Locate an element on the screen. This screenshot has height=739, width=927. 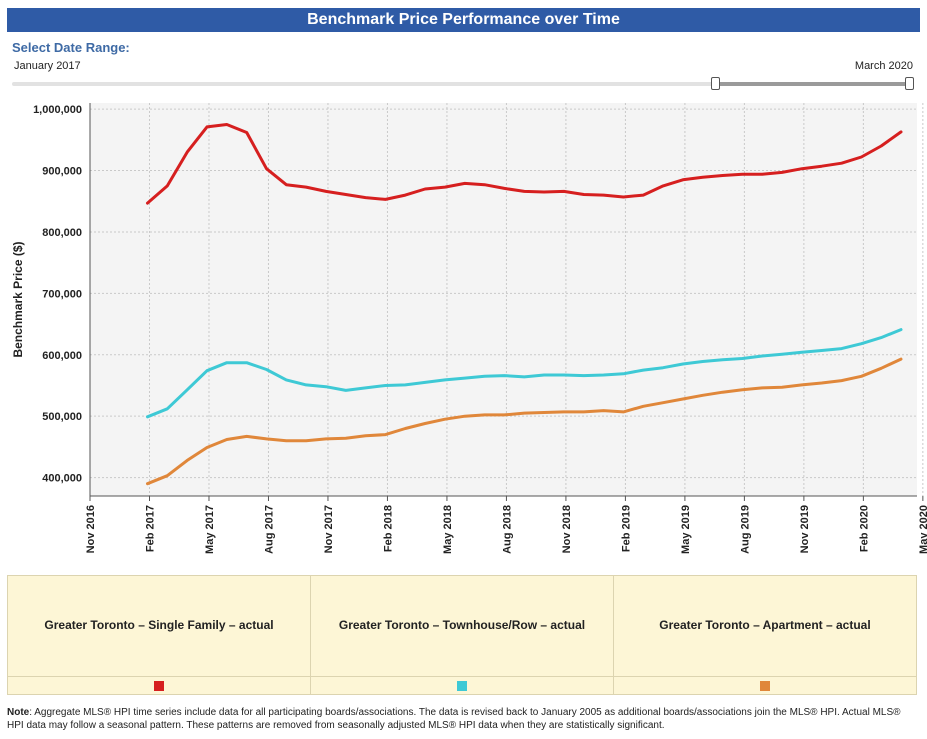
x-tick-label: Aug 2017 is located at coordinates (269, 529).